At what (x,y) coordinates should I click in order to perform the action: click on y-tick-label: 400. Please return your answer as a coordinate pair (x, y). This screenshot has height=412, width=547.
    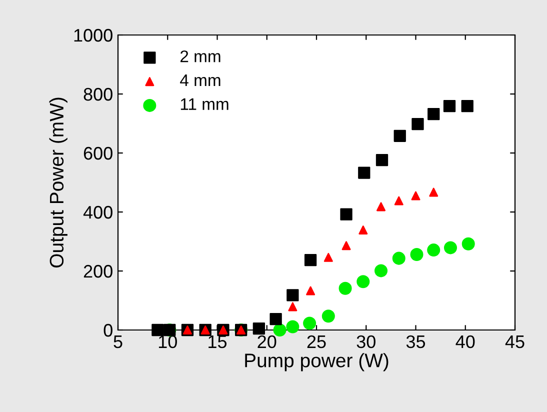
    Looking at the image, I should click on (97, 212).